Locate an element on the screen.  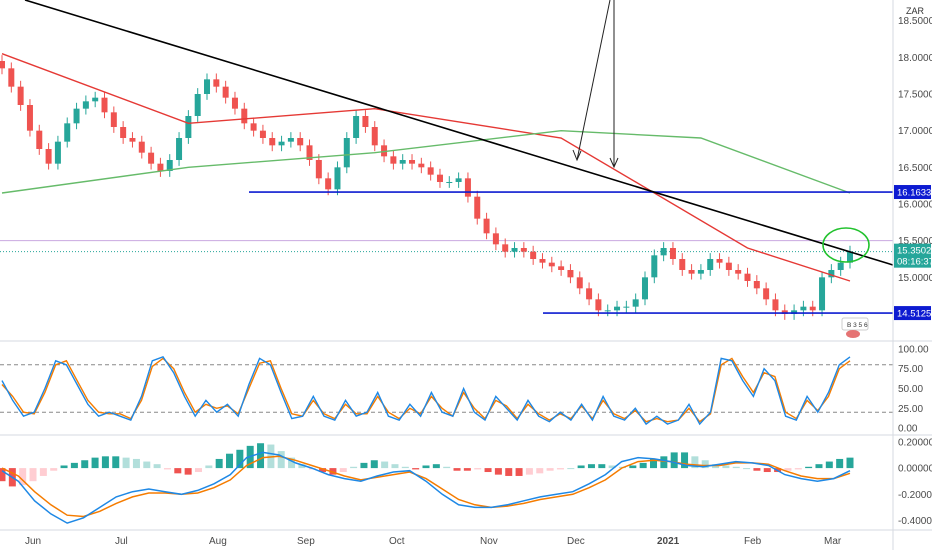
badge-text: B 3 5 6 is located at coordinates (857, 325).